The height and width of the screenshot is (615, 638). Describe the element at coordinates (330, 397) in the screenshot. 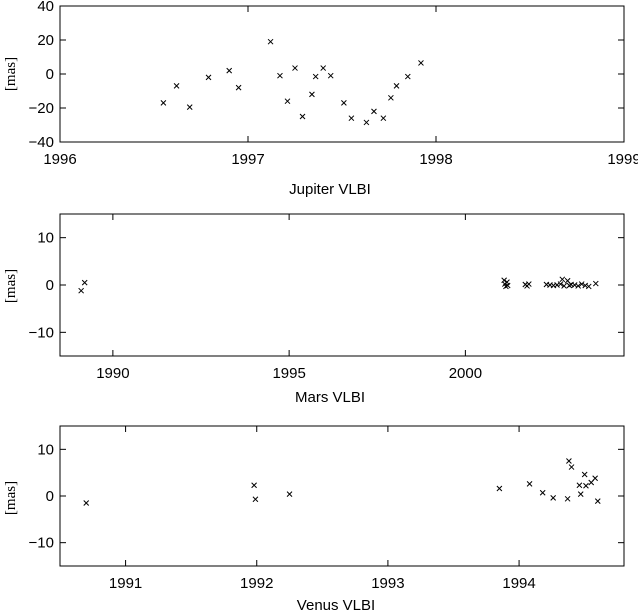

I see `mars-x-axis-label: Mars VLBI` at that location.